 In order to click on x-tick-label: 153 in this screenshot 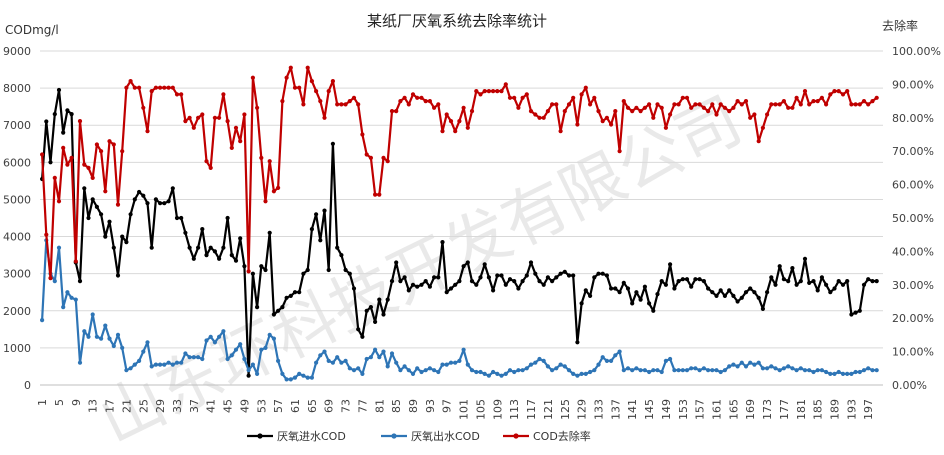, I will do `click(683, 409)`.